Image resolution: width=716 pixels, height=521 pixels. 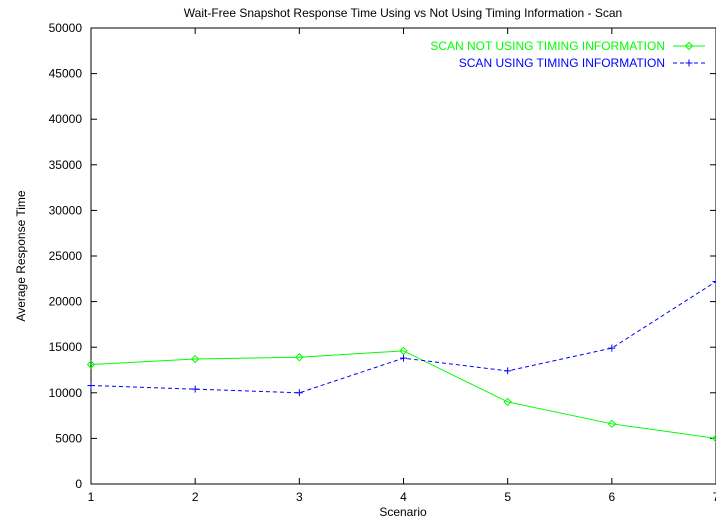 What do you see at coordinates (66, 347) in the screenshot?
I see `y-tick-label: 15000` at bounding box center [66, 347].